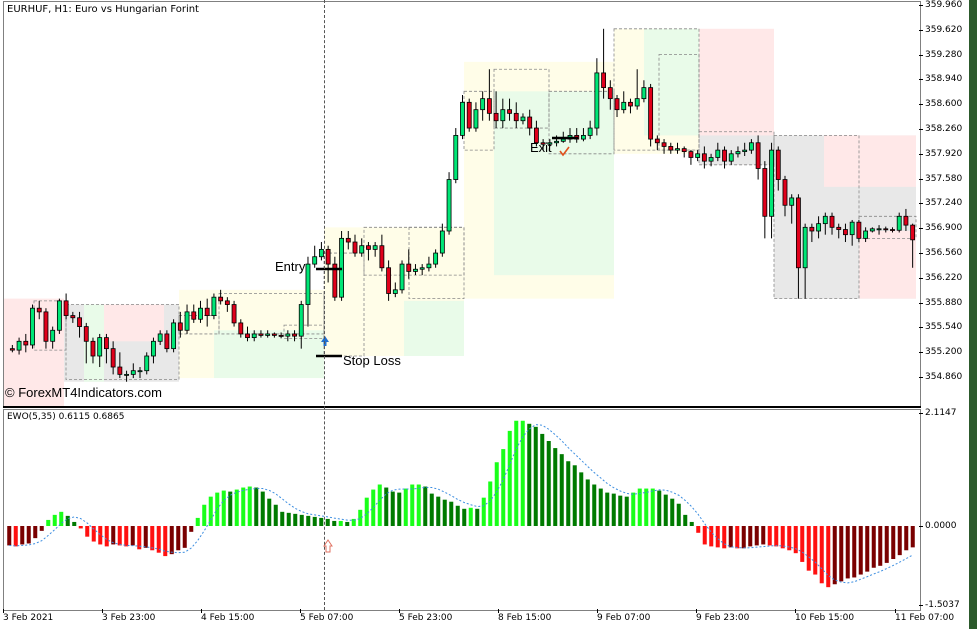  What do you see at coordinates (940, 352) in the screenshot?
I see `price-tick: 355.200` at bounding box center [940, 352].